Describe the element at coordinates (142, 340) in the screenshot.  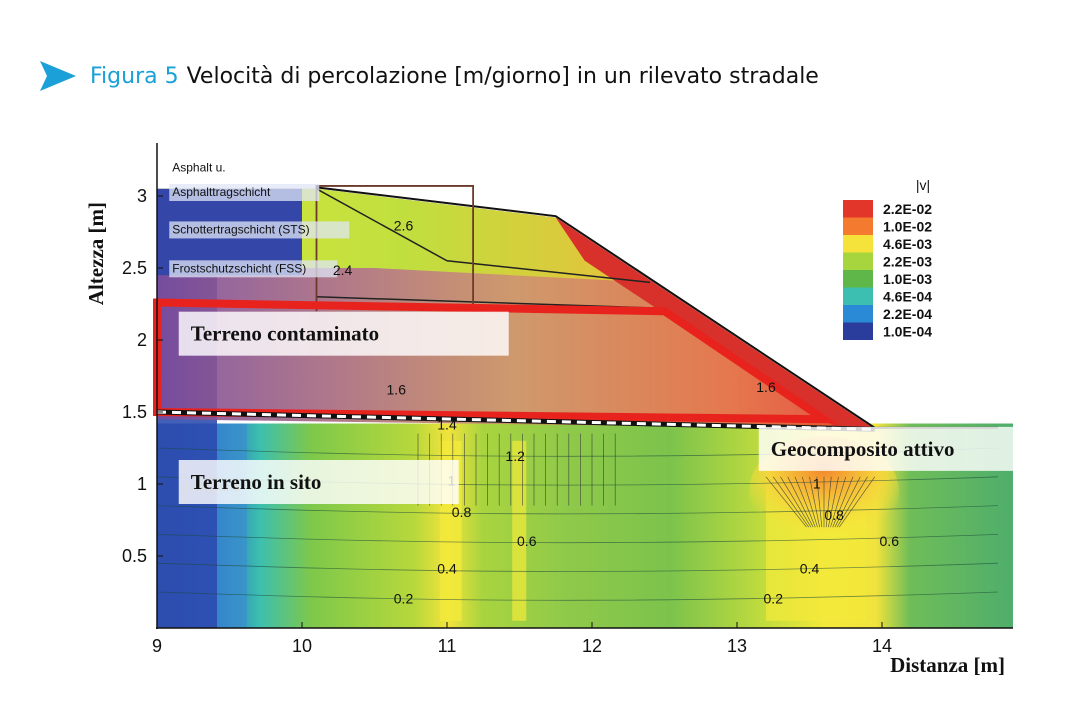
I see `y-tick-label: 2` at that location.